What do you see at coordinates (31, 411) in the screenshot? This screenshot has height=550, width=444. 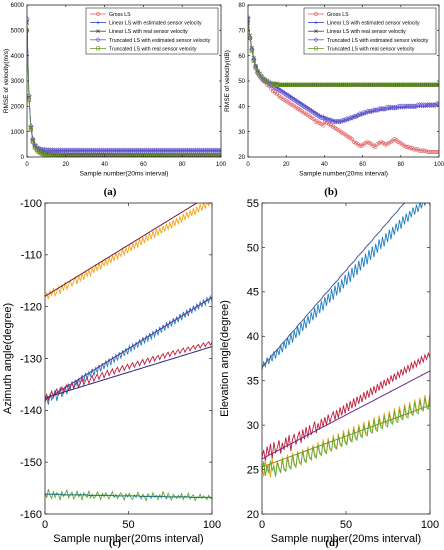 I see `y-tick-label-c-2: -140` at bounding box center [31, 411].